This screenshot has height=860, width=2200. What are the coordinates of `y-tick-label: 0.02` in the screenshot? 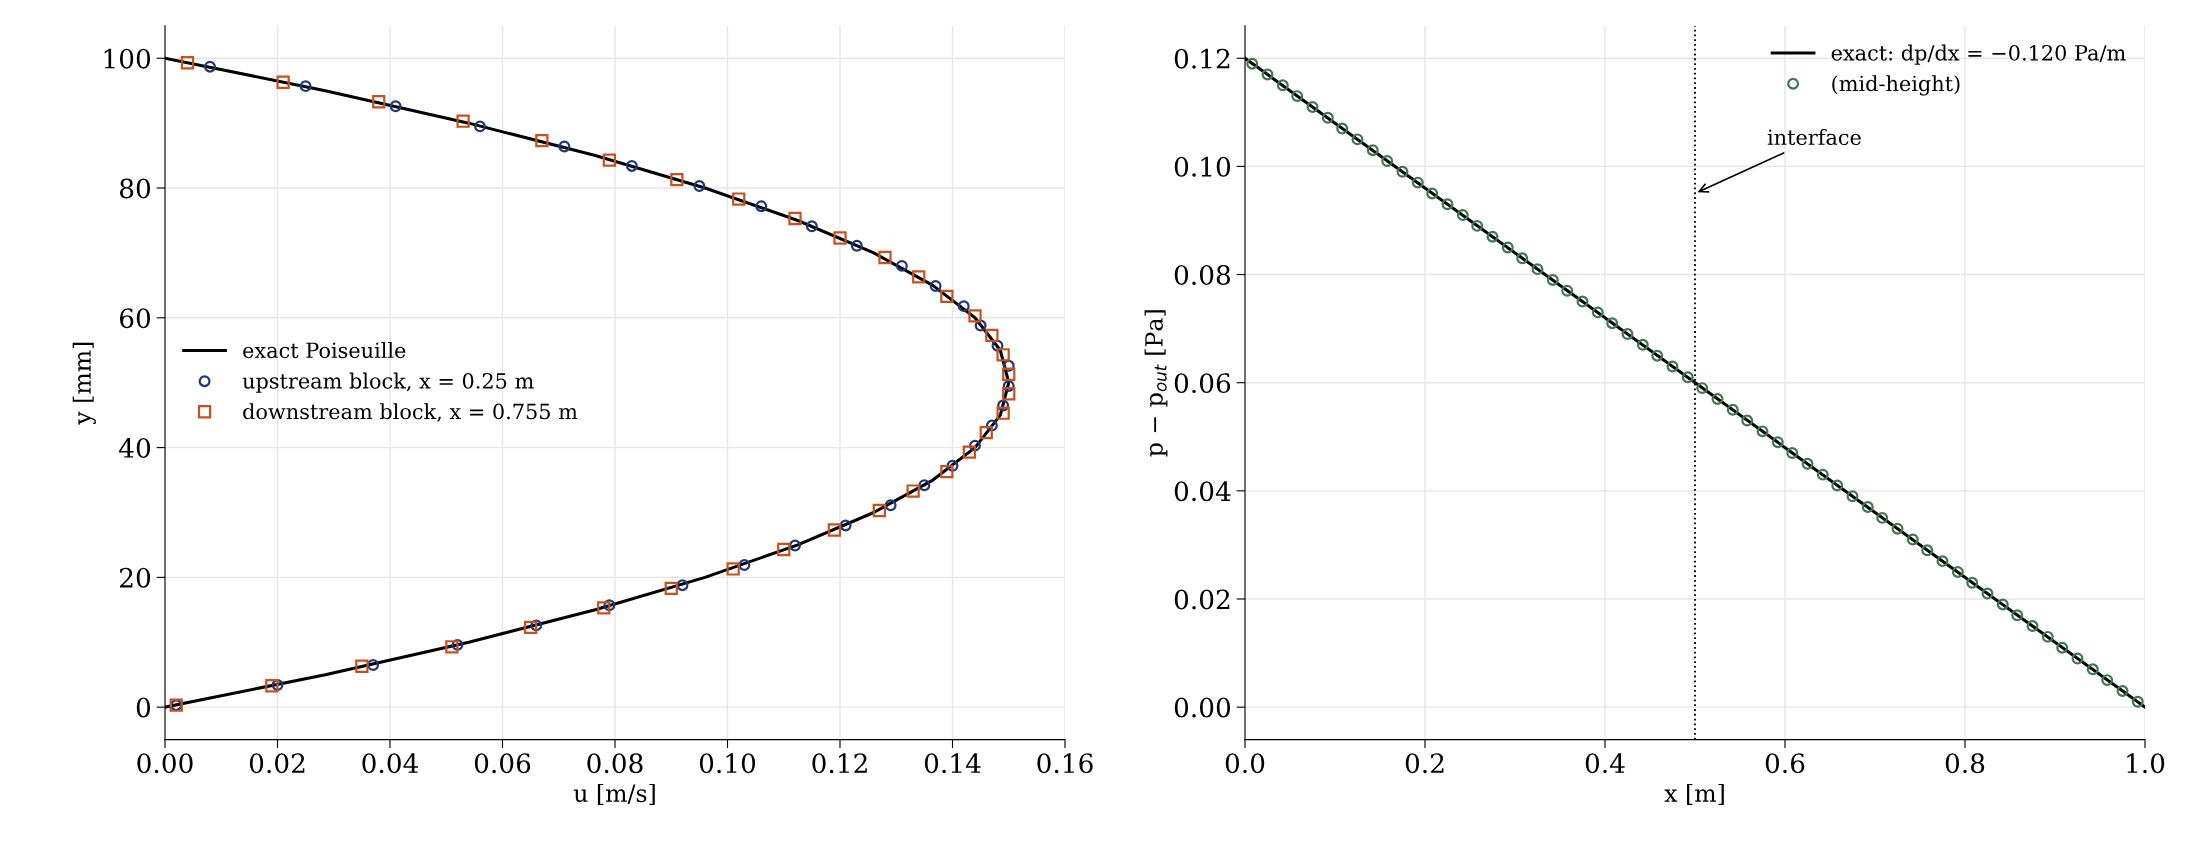 It's located at (1202, 599).